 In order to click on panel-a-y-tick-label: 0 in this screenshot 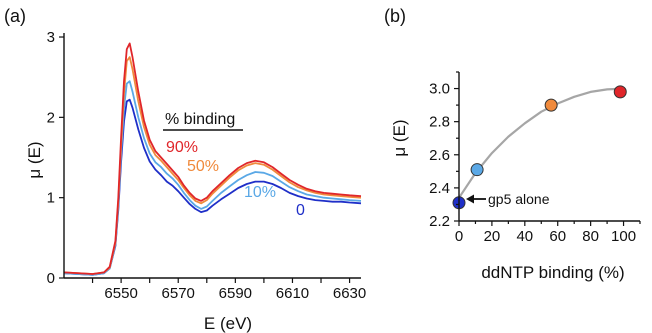, I will do `click(51, 278)`.